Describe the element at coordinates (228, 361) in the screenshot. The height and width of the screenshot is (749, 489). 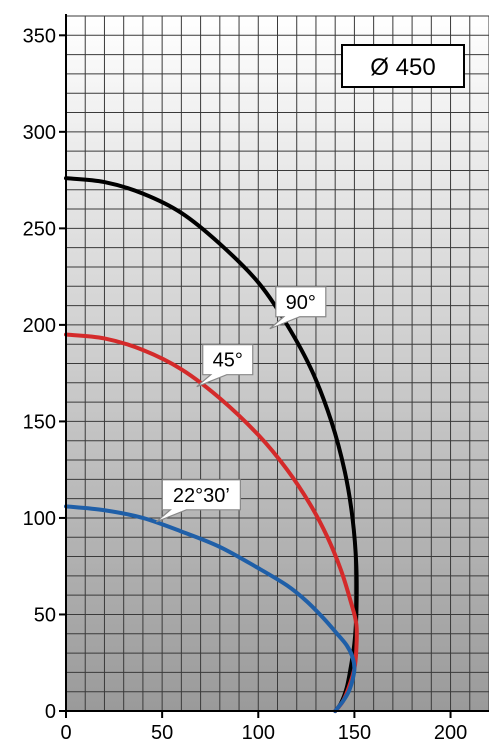
I see `callout-label: 45°` at that location.